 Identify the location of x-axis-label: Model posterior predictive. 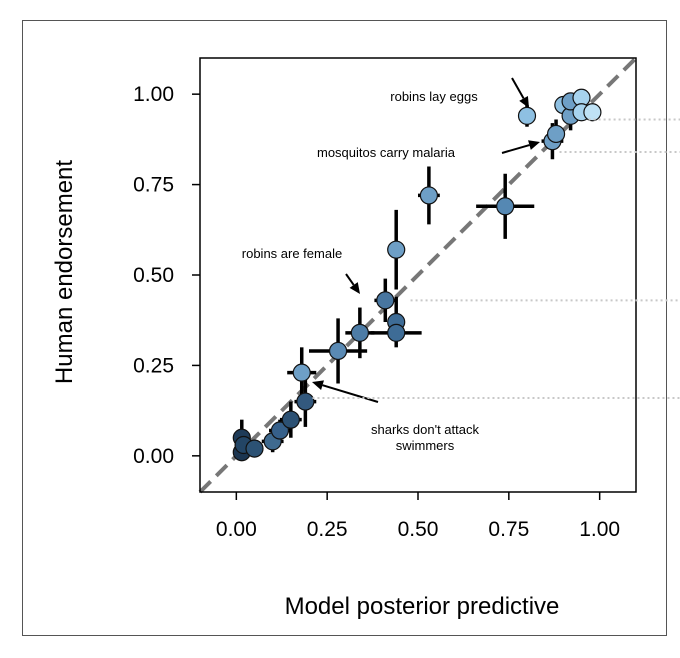
(422, 606).